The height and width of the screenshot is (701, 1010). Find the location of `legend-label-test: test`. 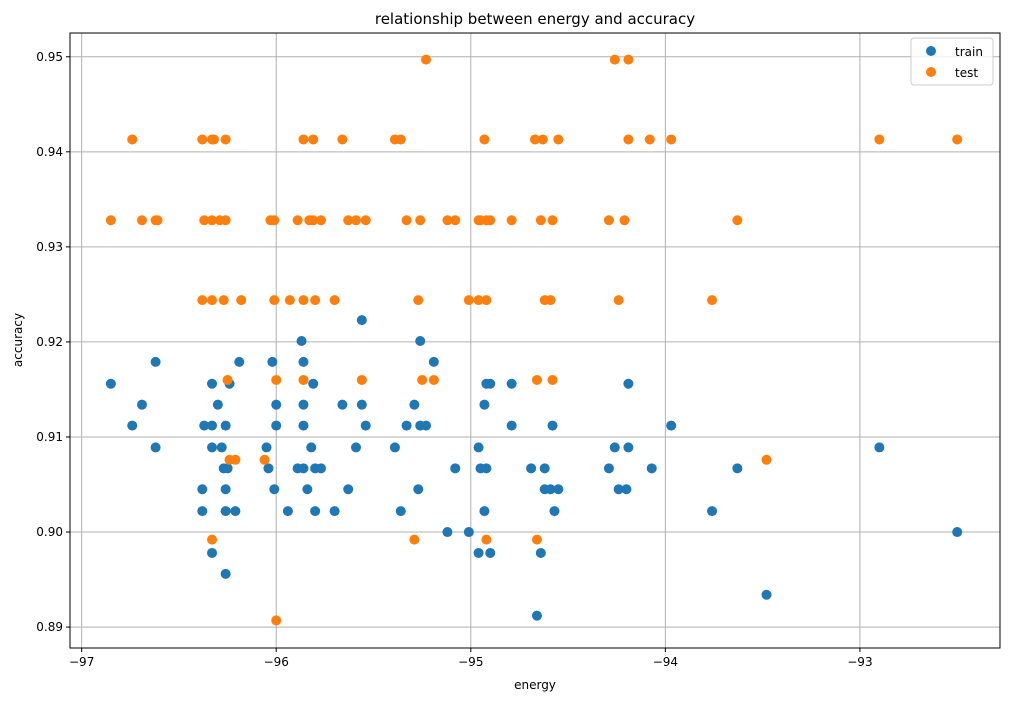

legend-label-test: test is located at coordinates (966, 73).